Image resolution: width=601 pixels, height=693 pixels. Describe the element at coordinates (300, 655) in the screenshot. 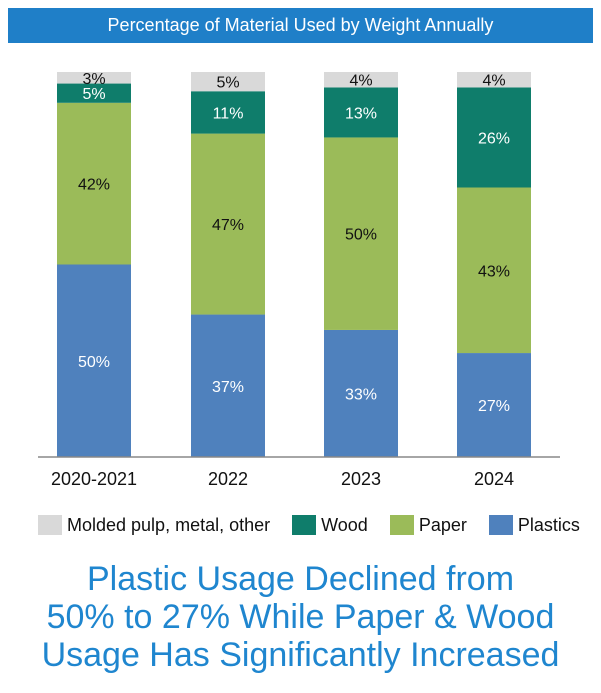

I see `headline-line-3: Usage Has Significantly Increased` at that location.